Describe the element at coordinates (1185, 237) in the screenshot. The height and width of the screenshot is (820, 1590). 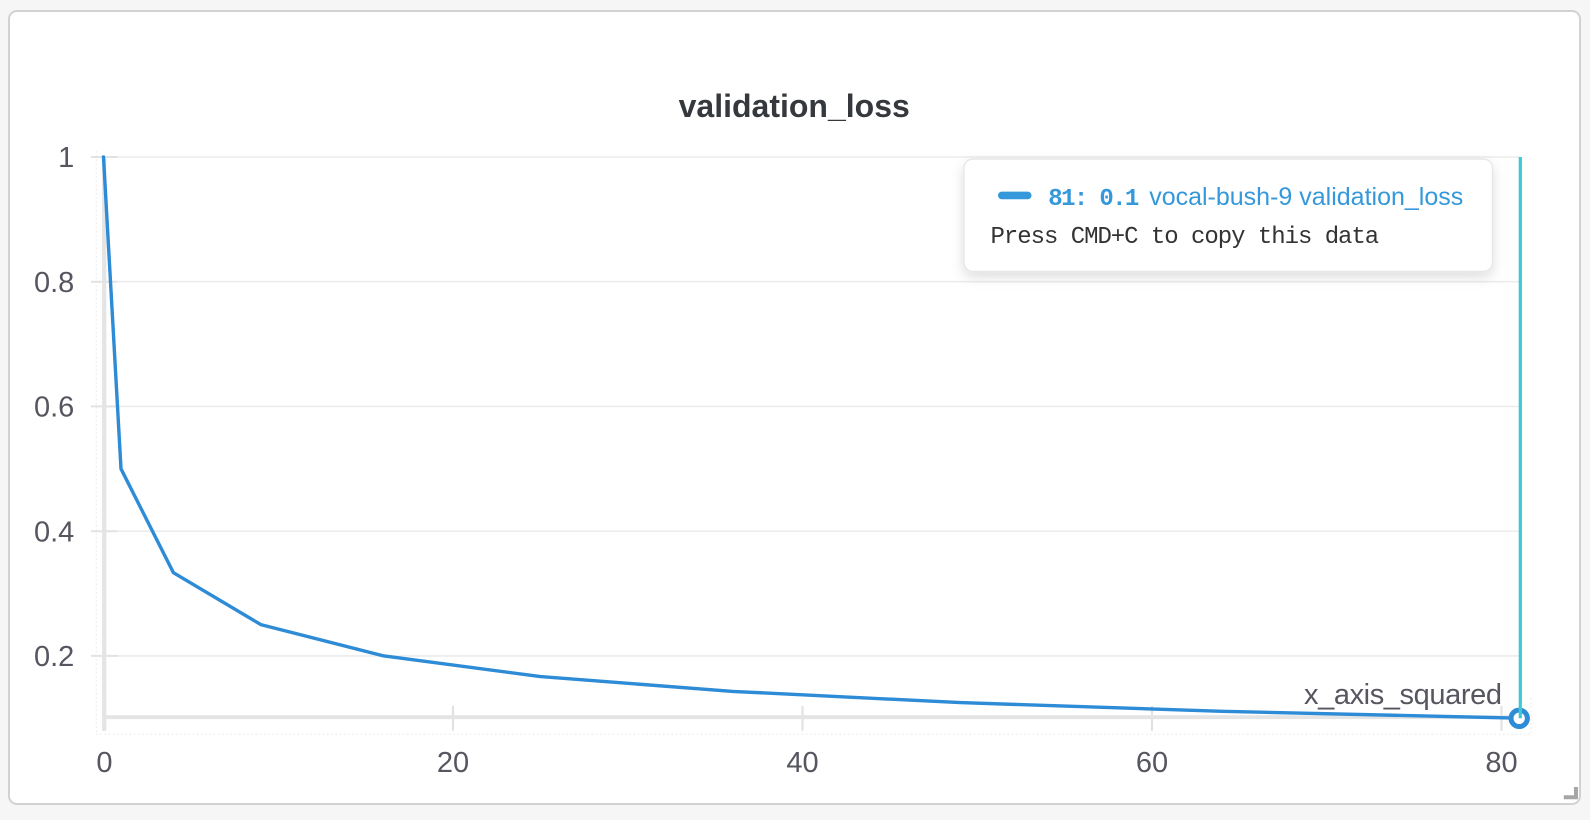
I see `svg-text: Press CMD+C to copy this data` at that location.